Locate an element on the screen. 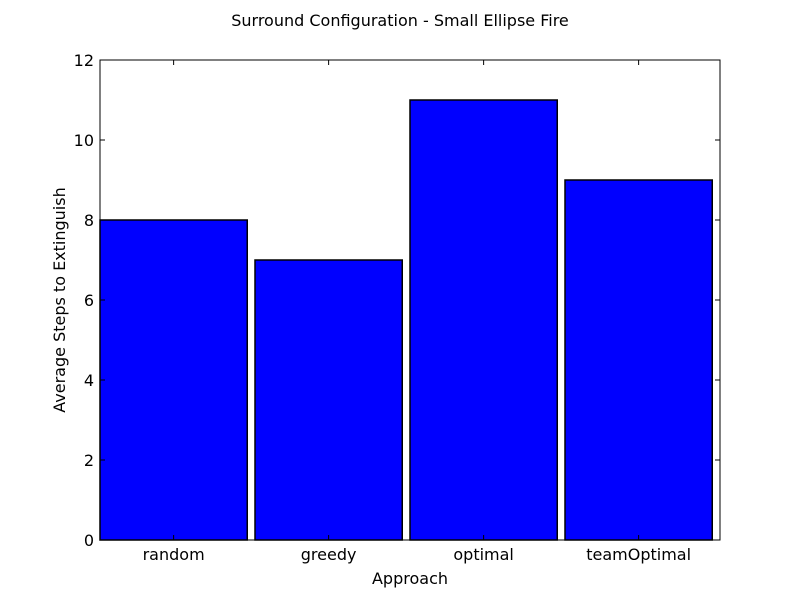 Image resolution: width=800 pixels, height=600 pixels. x-tick-label: greedy is located at coordinates (329, 554).